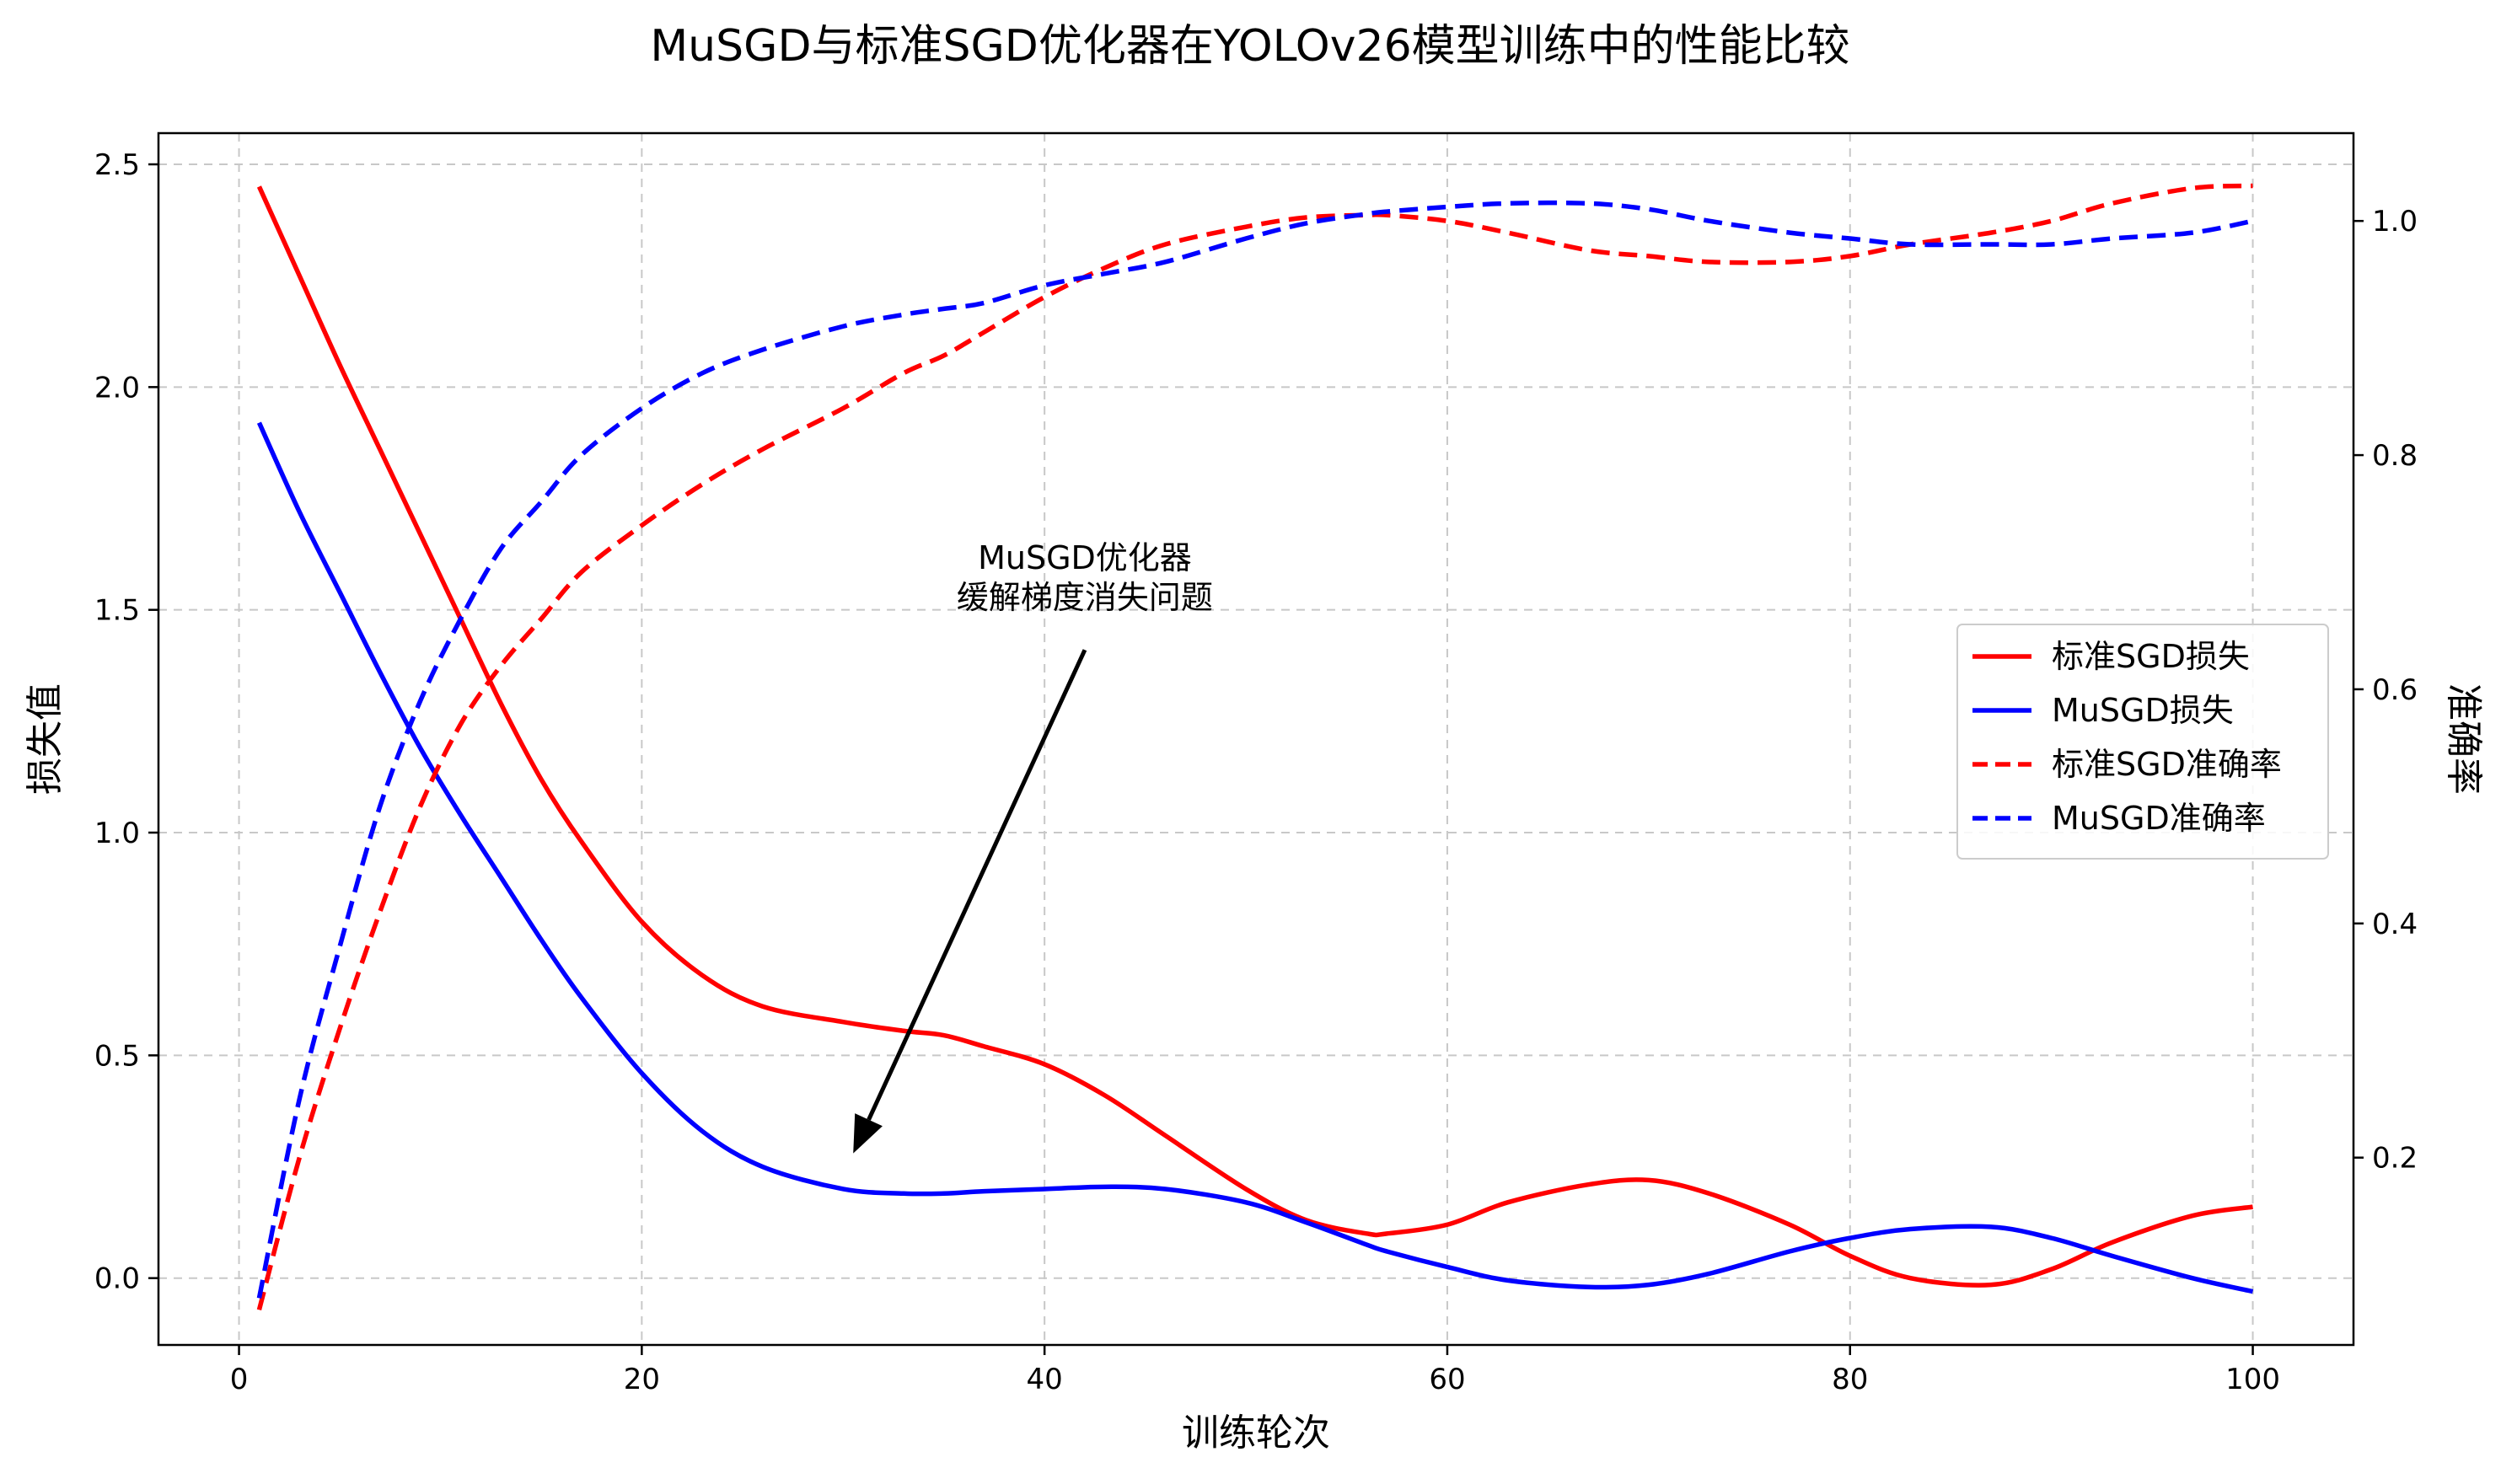 The width and height of the screenshot is (2501, 1484). I want to click on chart-title: MuSGD与标准SGD优化器在YOLOv26模型训练中的性能比较, so click(1249, 47).